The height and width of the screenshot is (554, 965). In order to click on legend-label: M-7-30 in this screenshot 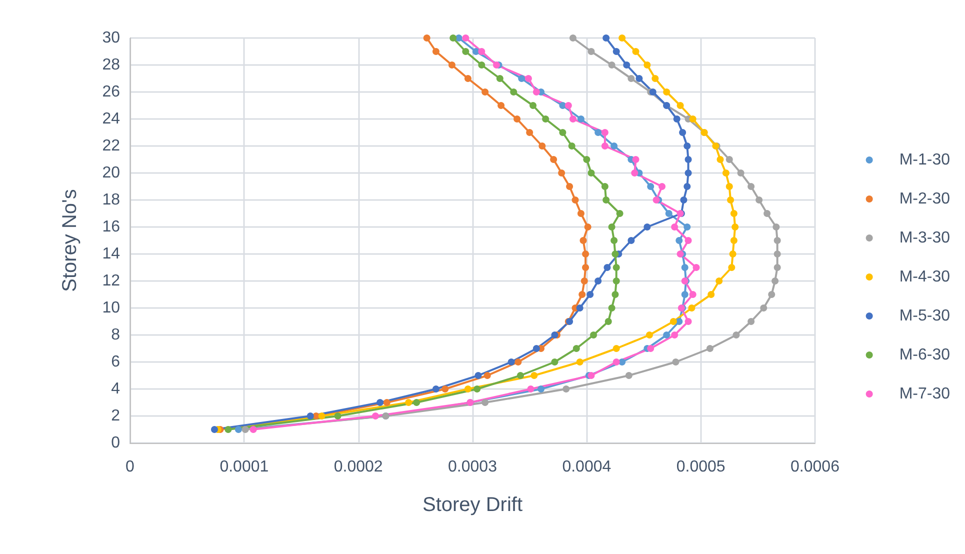, I will do `click(924, 394)`.